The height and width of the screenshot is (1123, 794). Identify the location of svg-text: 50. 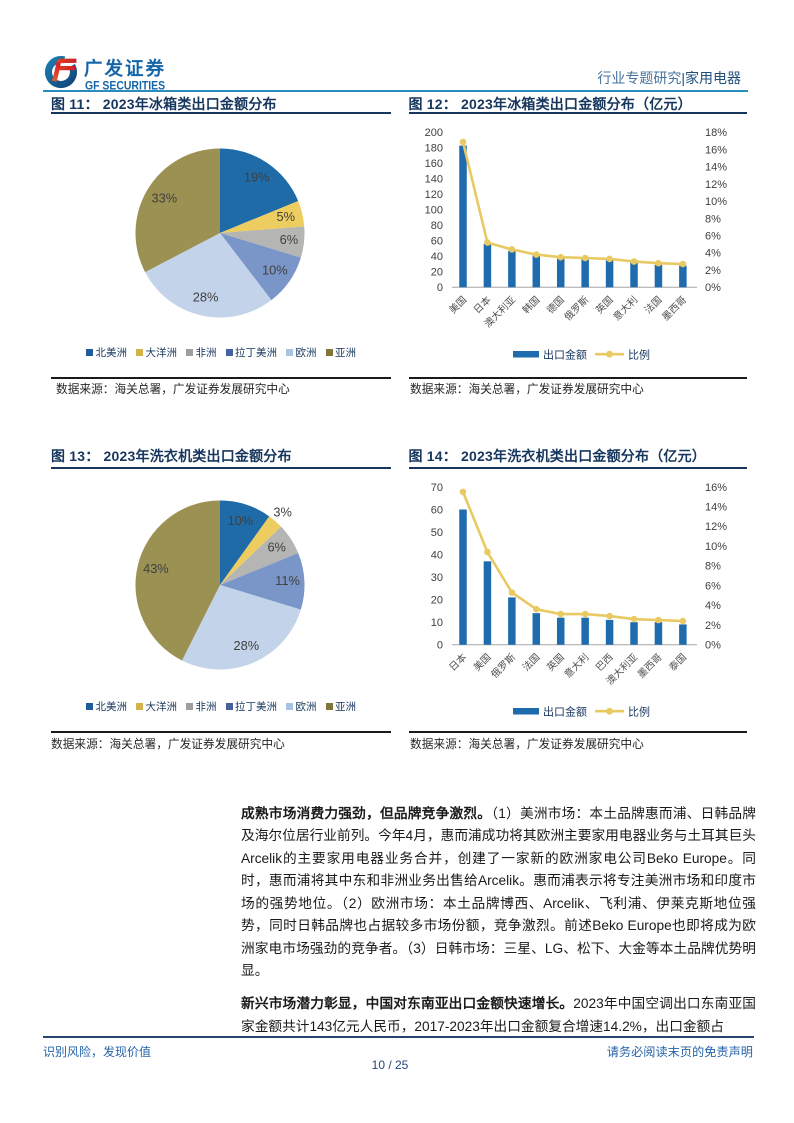
(437, 533).